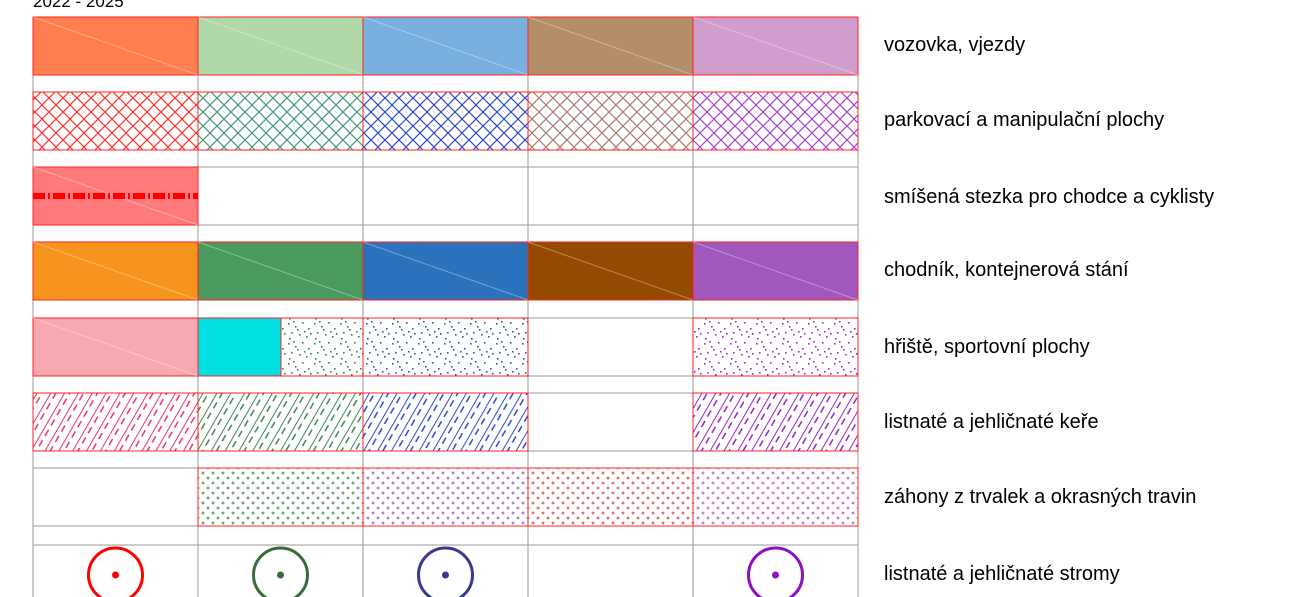 This screenshot has height=597, width=1301. Describe the element at coordinates (280, 271) in the screenshot. I see `legend-swatch-r4-c2` at that location.